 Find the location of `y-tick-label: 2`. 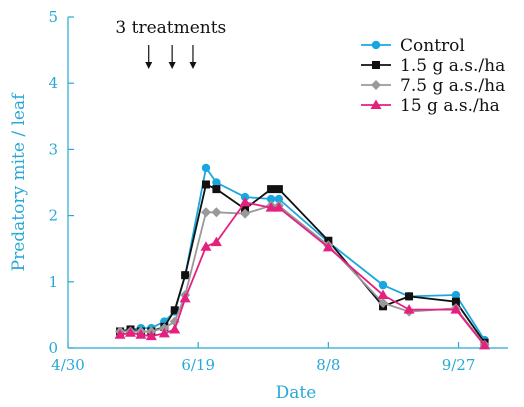

y-tick-label: 2 is located at coordinates (53, 216).